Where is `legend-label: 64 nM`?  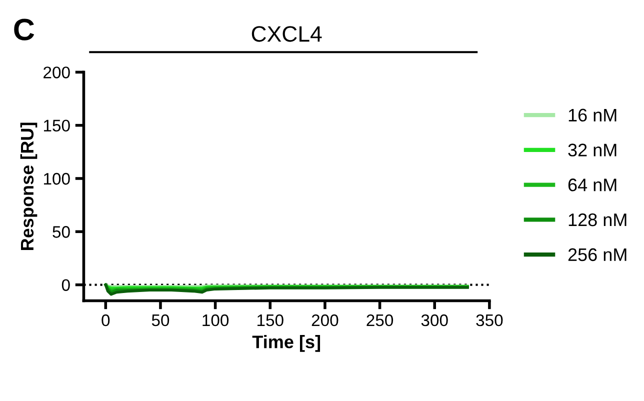
legend-label: 64 nM is located at coordinates (592, 185).